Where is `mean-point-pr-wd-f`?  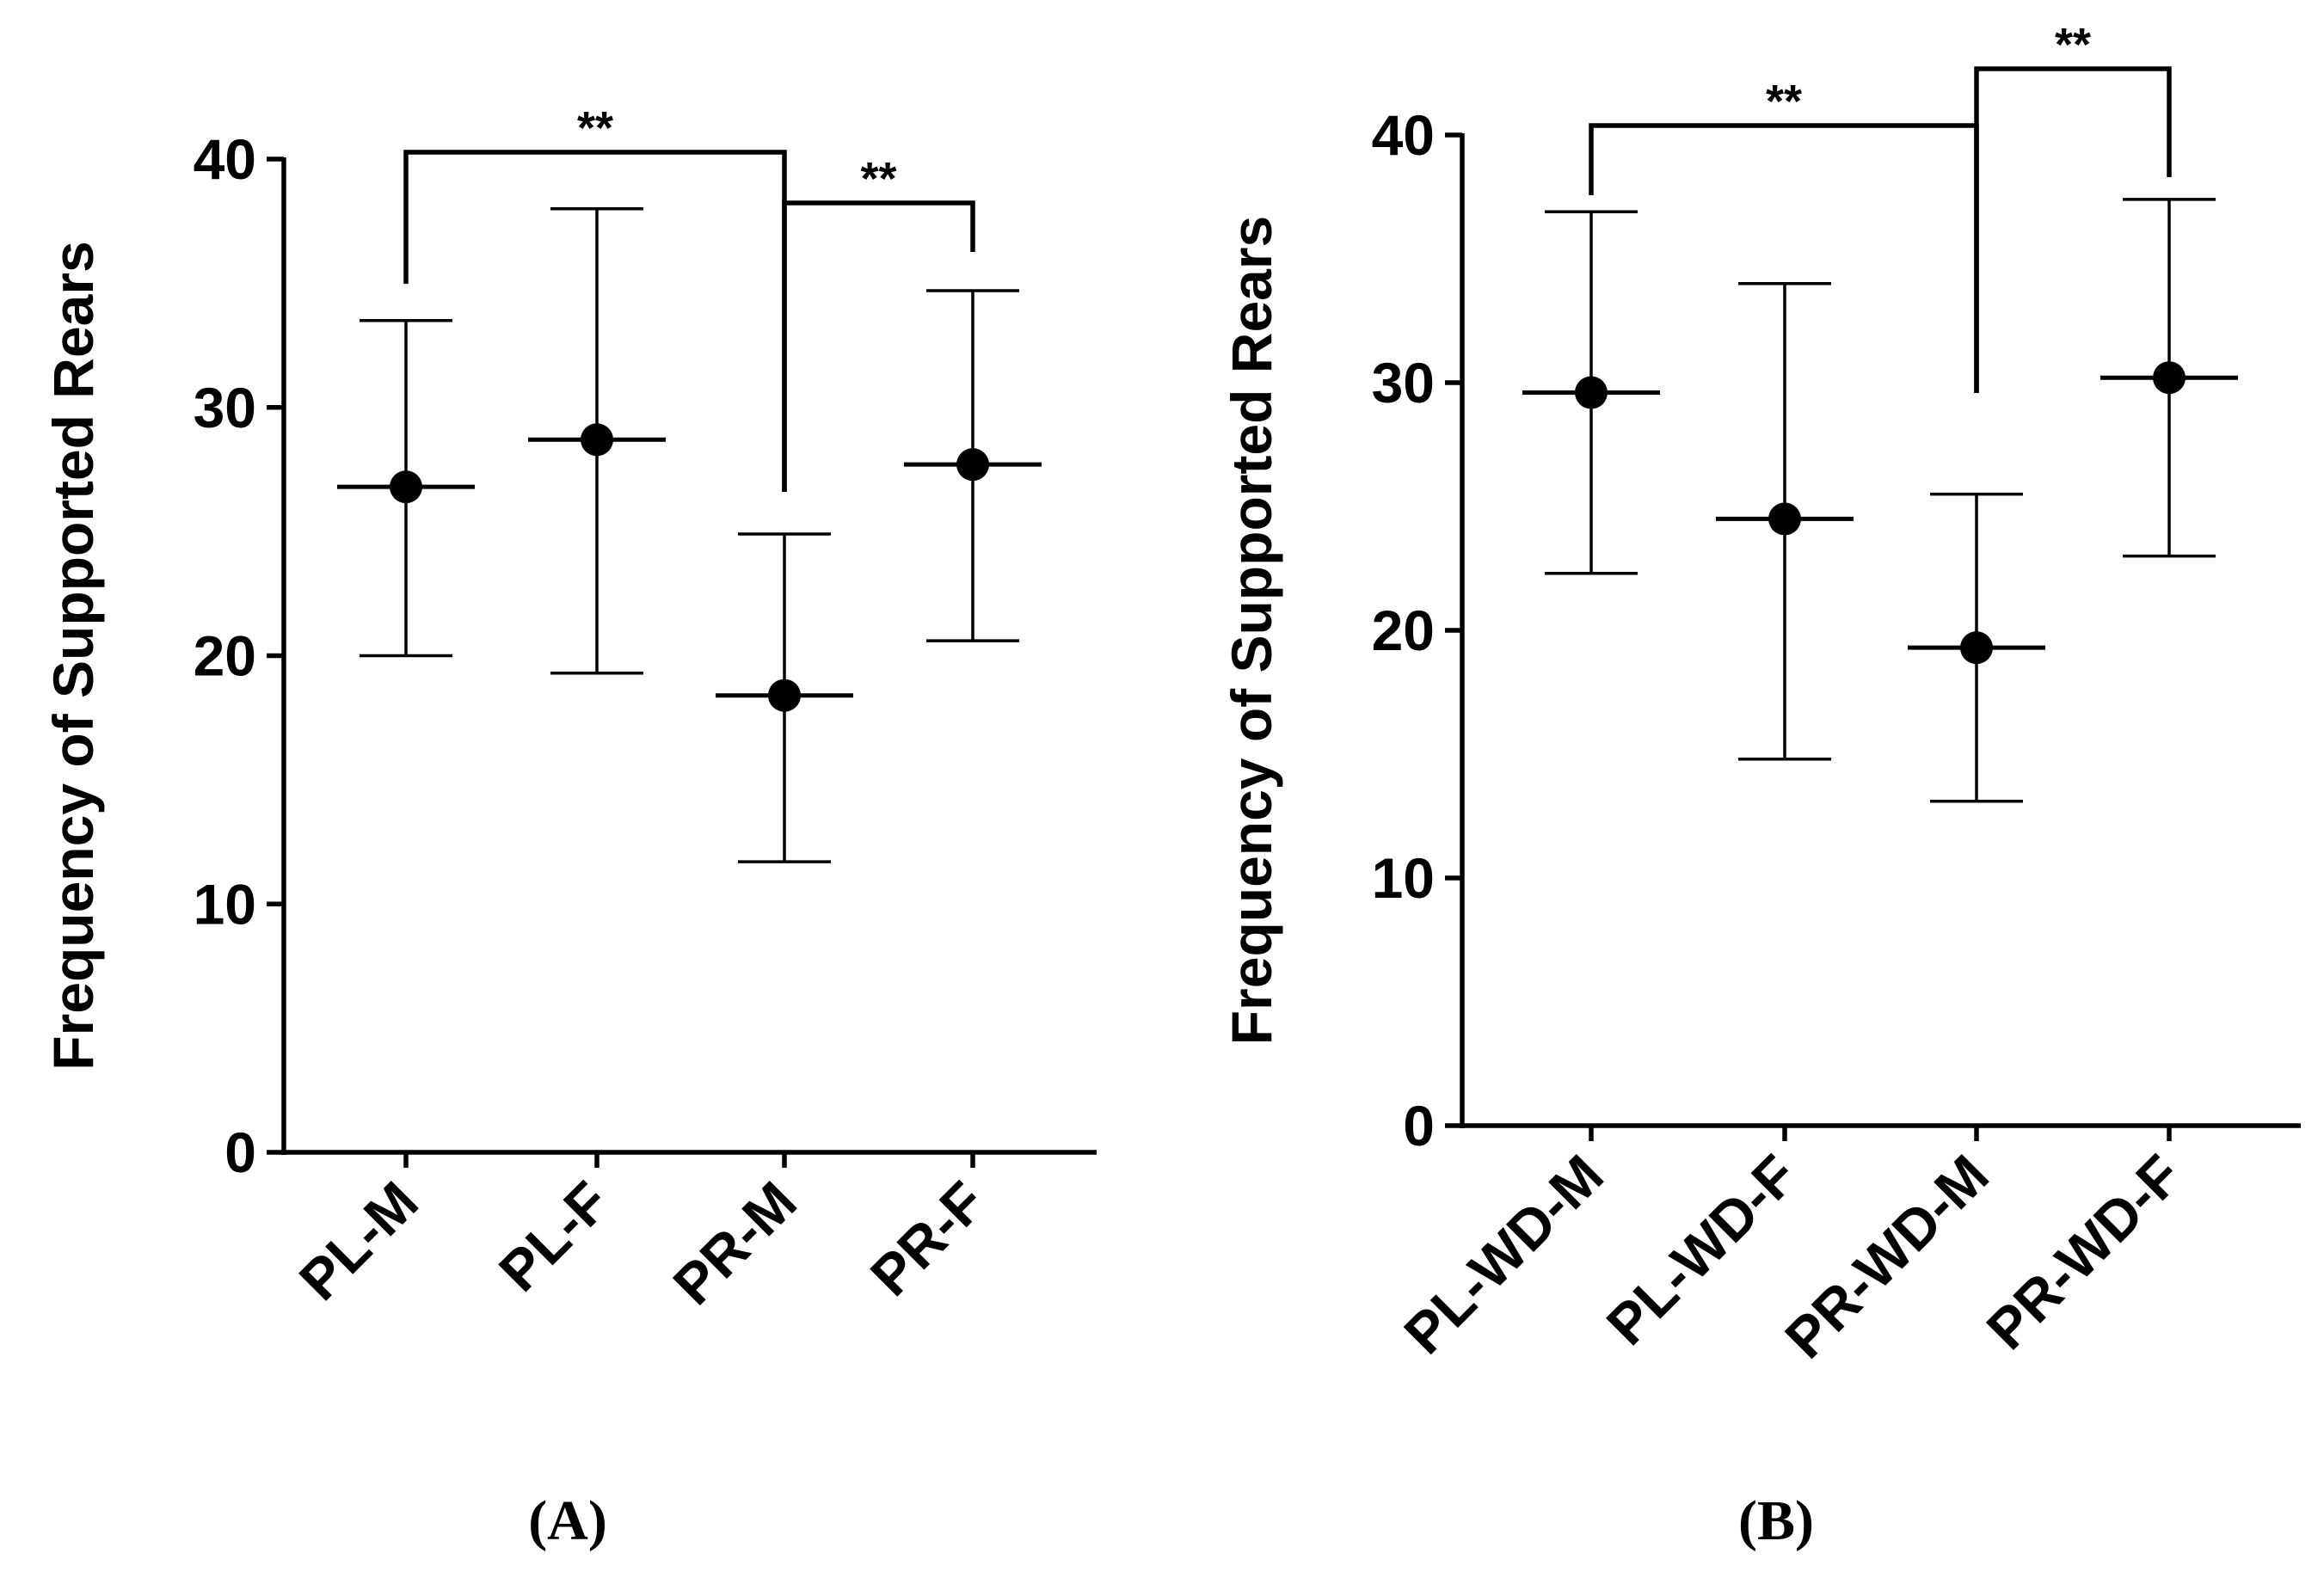
mean-point-pr-wd-f is located at coordinates (2169, 378).